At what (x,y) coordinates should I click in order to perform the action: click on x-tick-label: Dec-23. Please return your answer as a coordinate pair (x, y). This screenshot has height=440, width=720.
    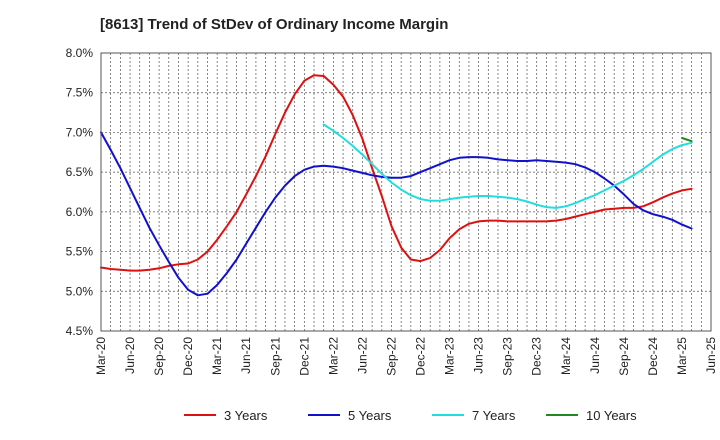
    Looking at the image, I should click on (537, 356).